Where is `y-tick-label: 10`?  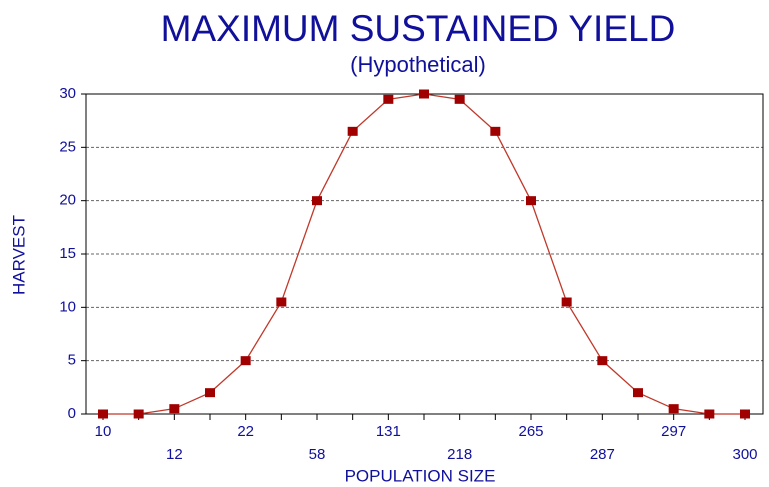
y-tick-label: 10 is located at coordinates (67, 306).